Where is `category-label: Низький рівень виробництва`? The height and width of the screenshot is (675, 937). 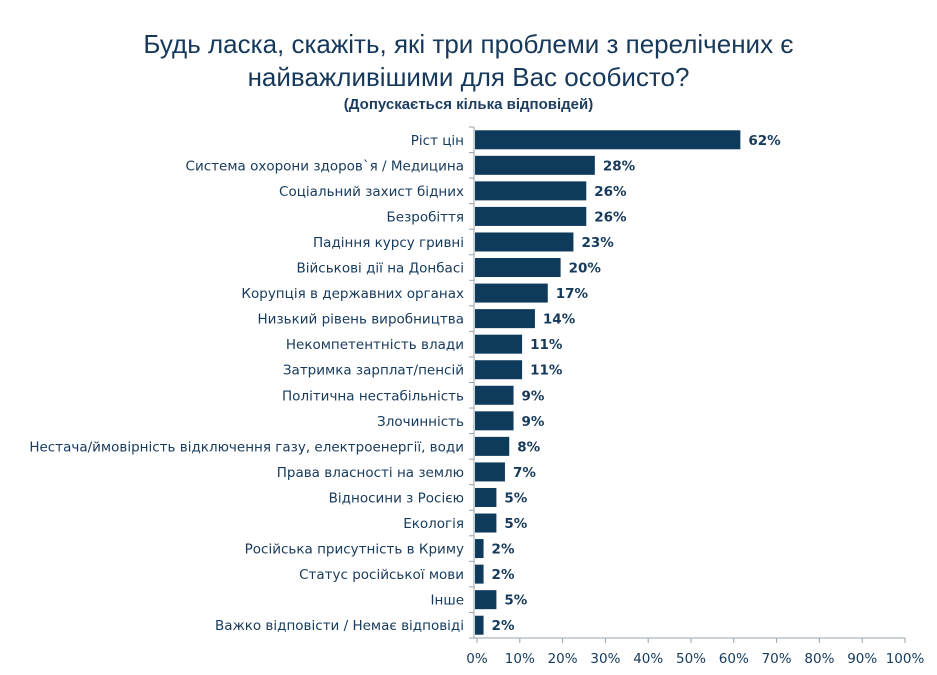 category-label: Низький рівень виробництва is located at coordinates (361, 320).